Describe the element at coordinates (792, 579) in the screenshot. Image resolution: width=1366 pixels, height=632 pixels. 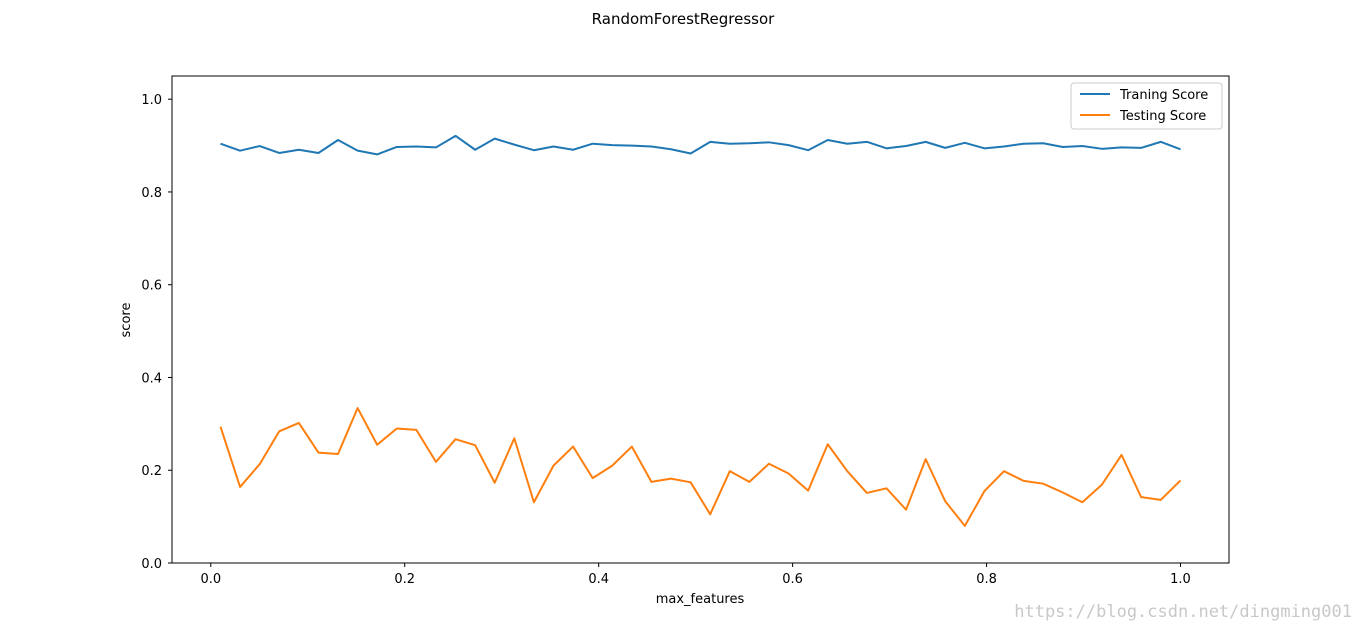
I see `x-tick-label: 0.6` at that location.